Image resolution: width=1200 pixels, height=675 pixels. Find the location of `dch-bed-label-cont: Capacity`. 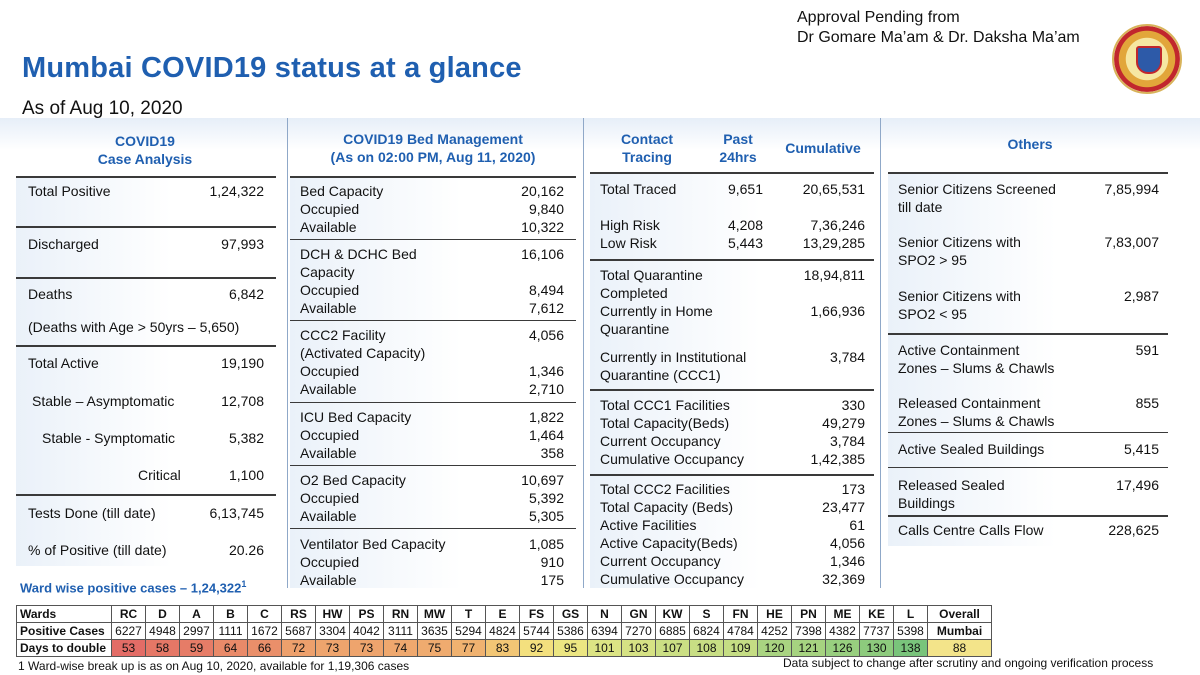

dch-bed-label-cont: Capacity is located at coordinates (327, 272).